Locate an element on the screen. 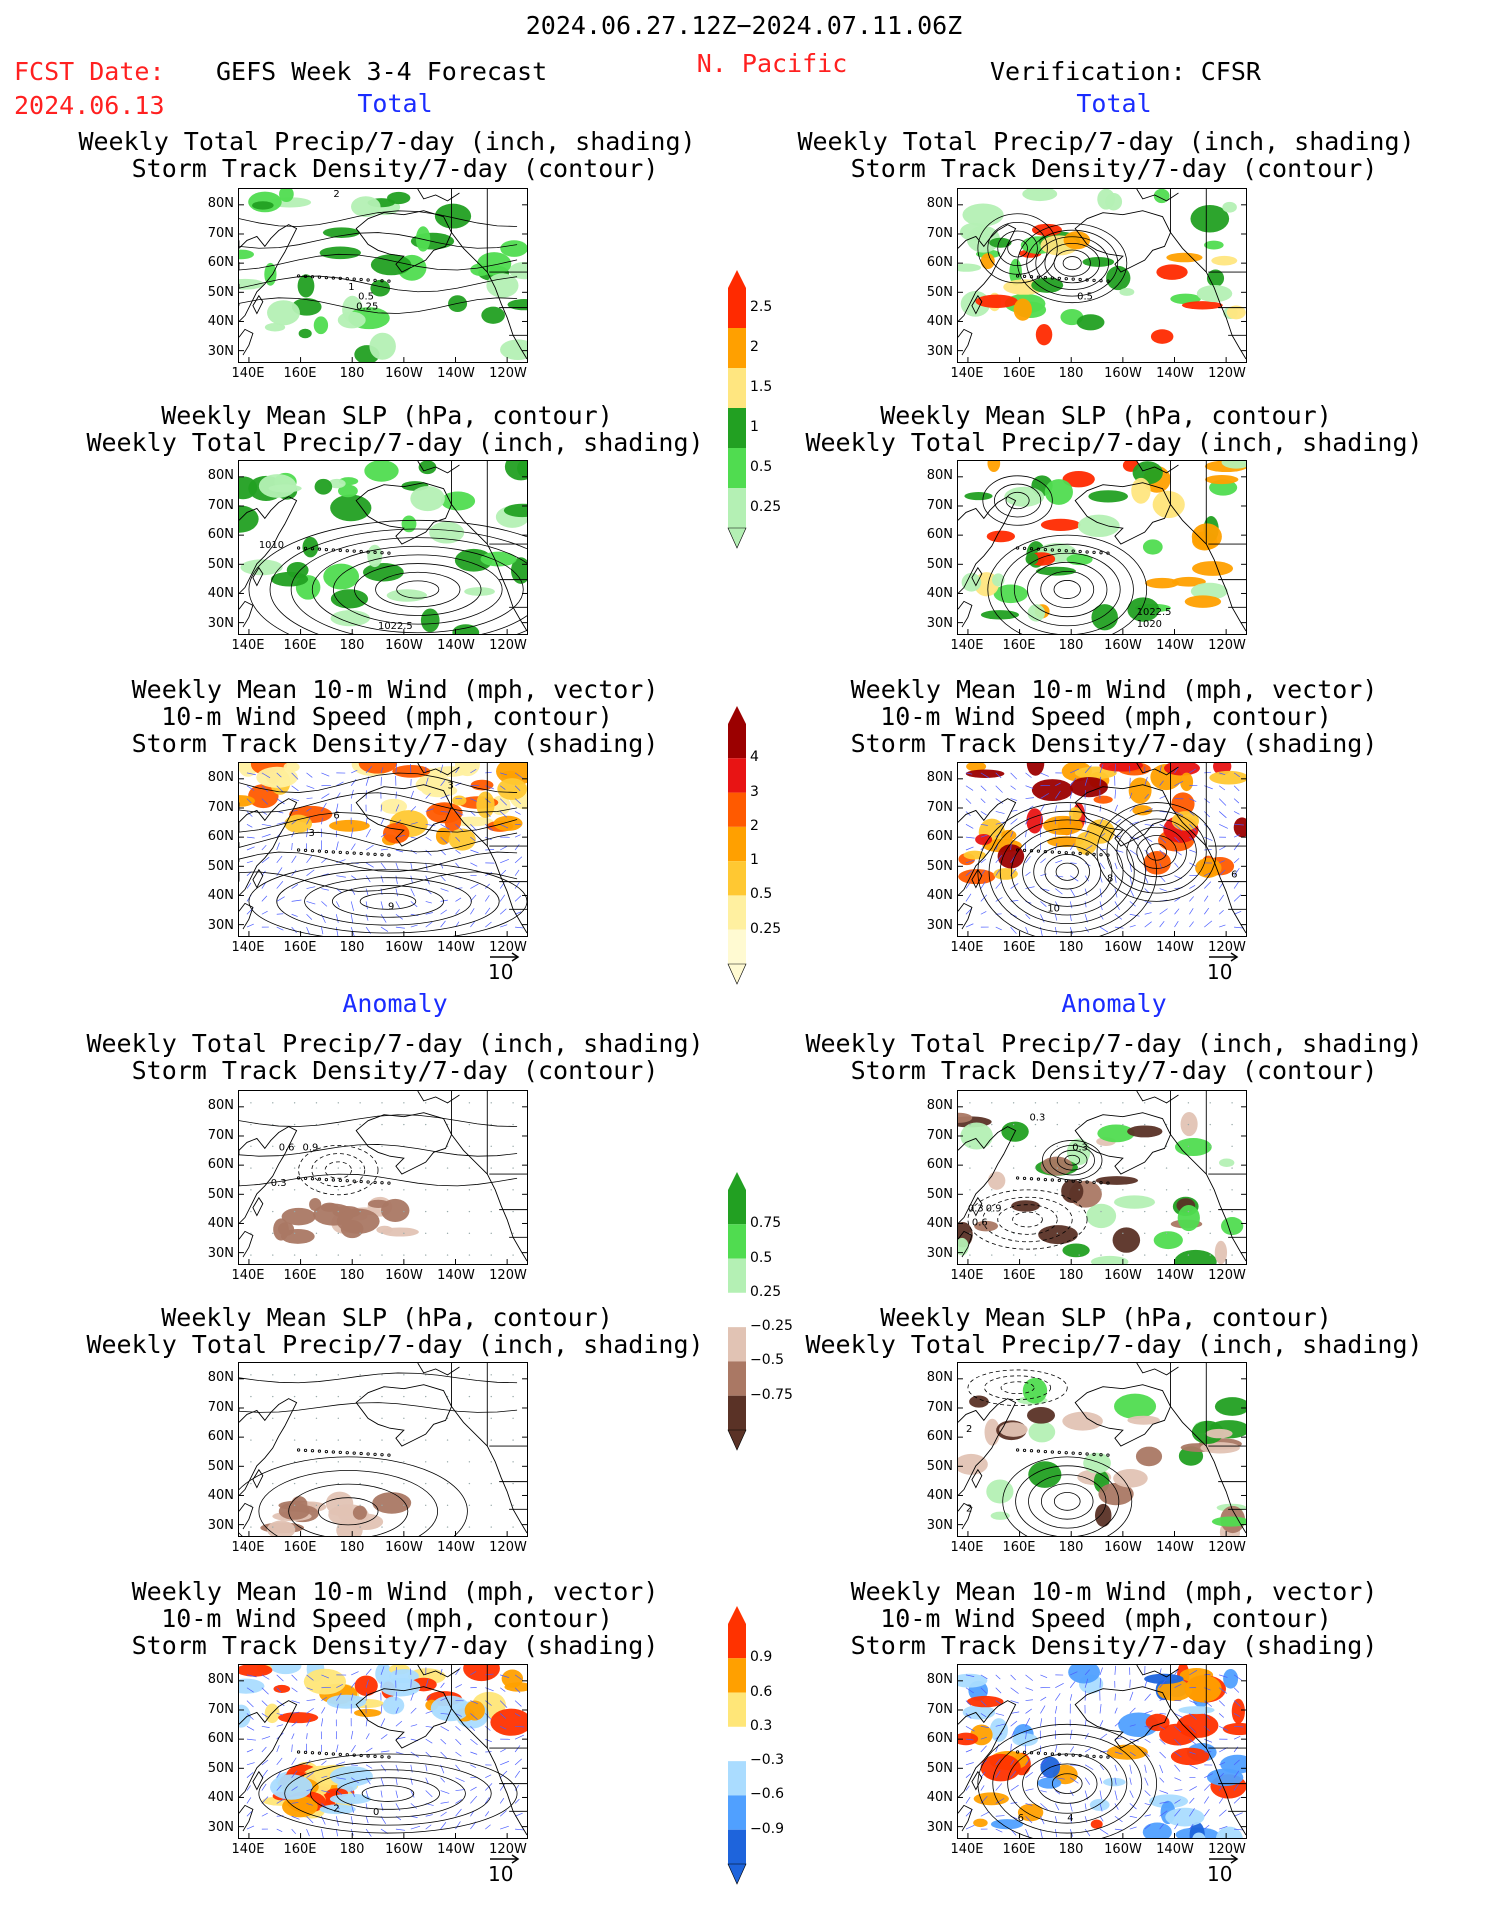 The image size is (1487, 1925). title-R3-b: 10-m Wind Speed (mph, contour) is located at coordinates (1106, 716).